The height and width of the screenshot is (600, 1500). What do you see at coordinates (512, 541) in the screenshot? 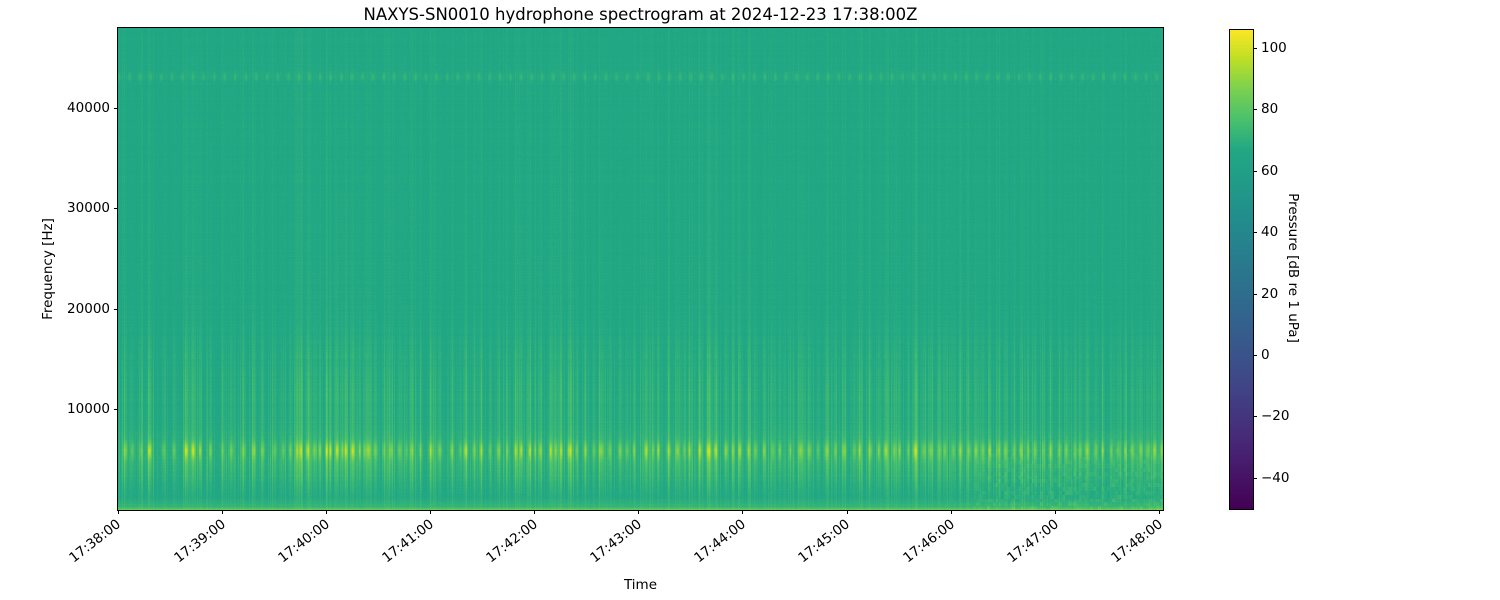
I see `x-tick-label: 17:42:00` at bounding box center [512, 541].